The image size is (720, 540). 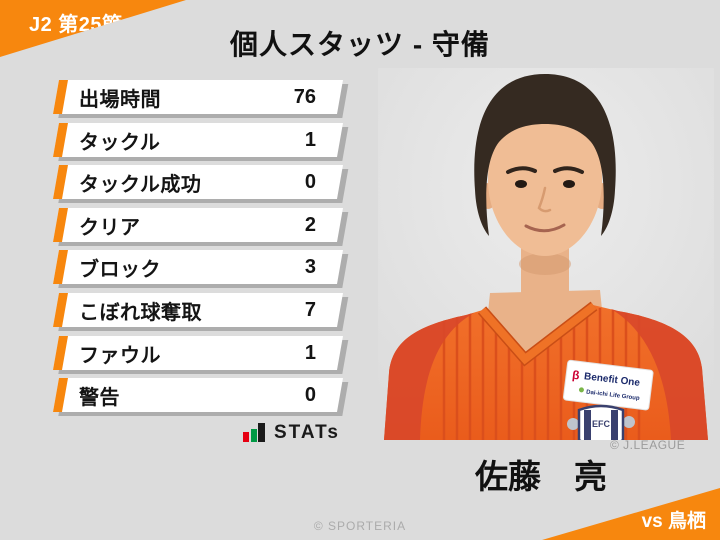 I want to click on stat-label: クリア, so click(x=110, y=227).